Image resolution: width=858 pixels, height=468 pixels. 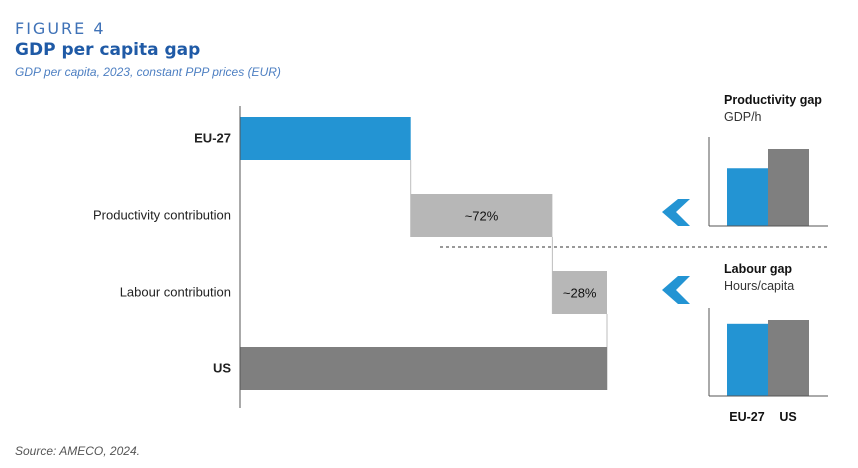 What do you see at coordinates (222, 368) in the screenshot?
I see `category-label: US` at bounding box center [222, 368].